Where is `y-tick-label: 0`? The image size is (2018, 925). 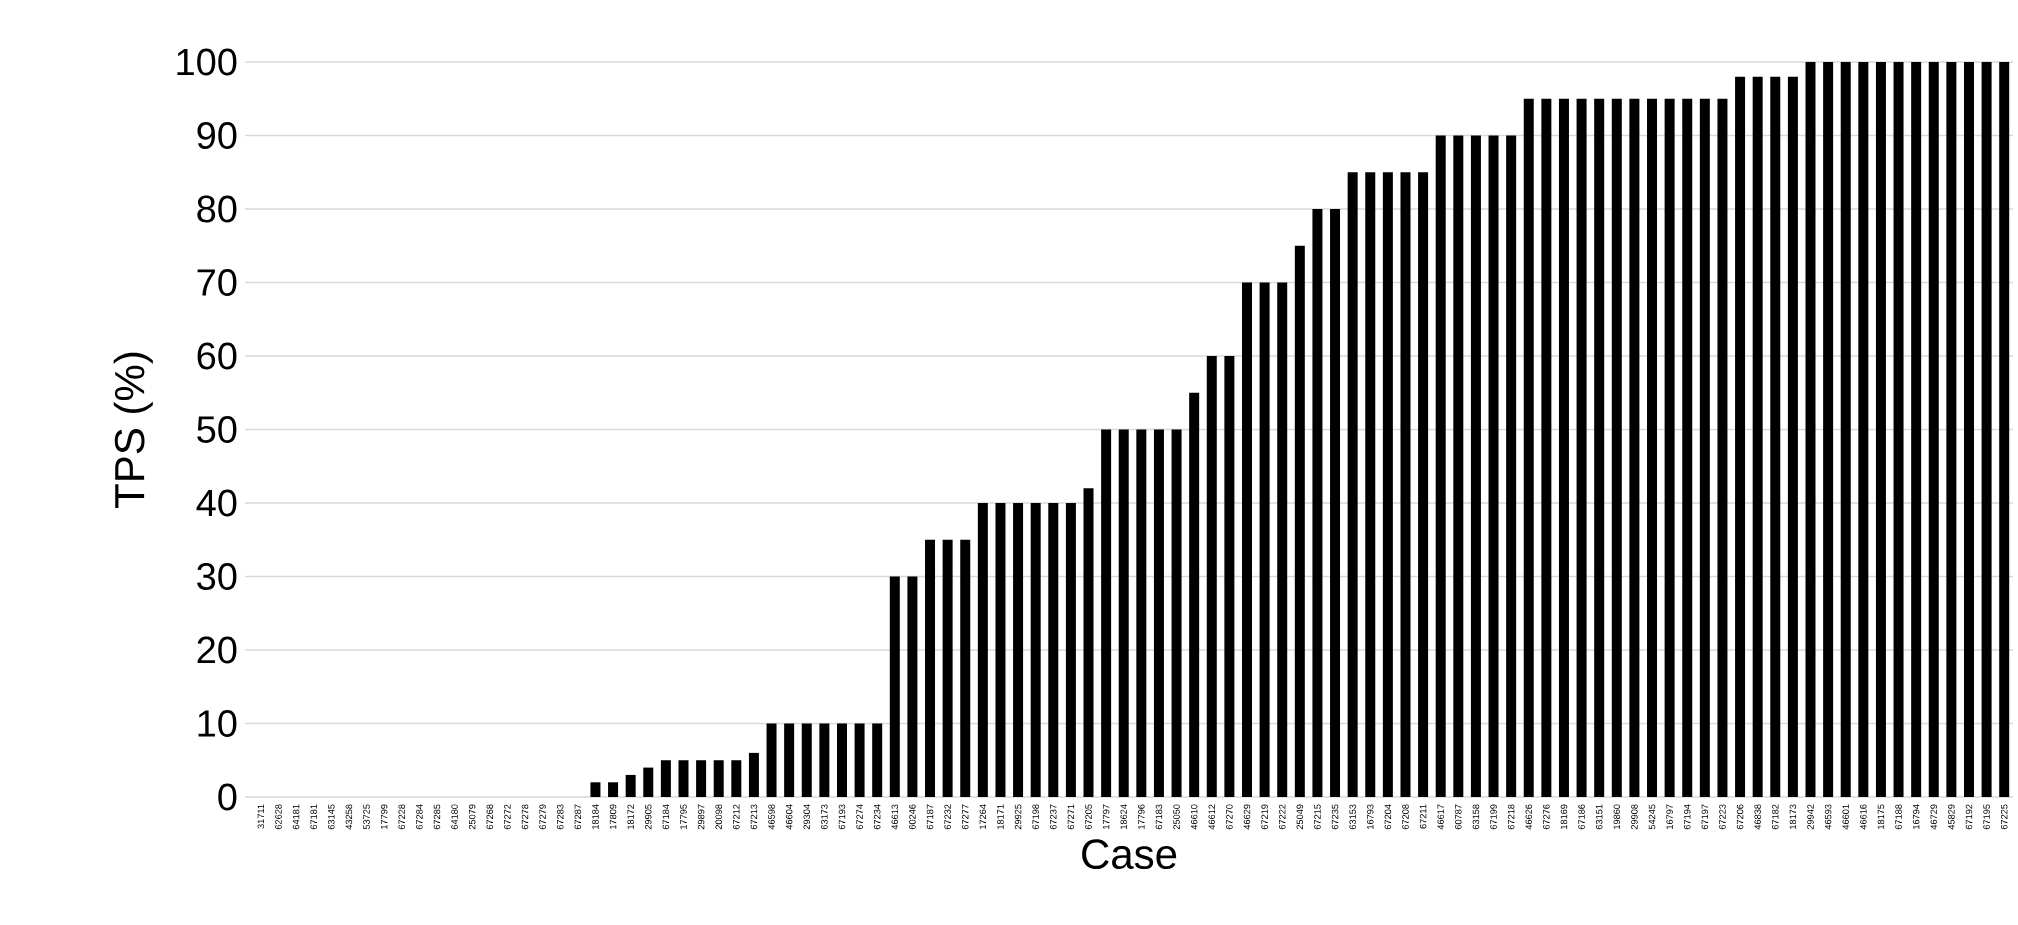 y-tick-label: 0 is located at coordinates (227, 797).